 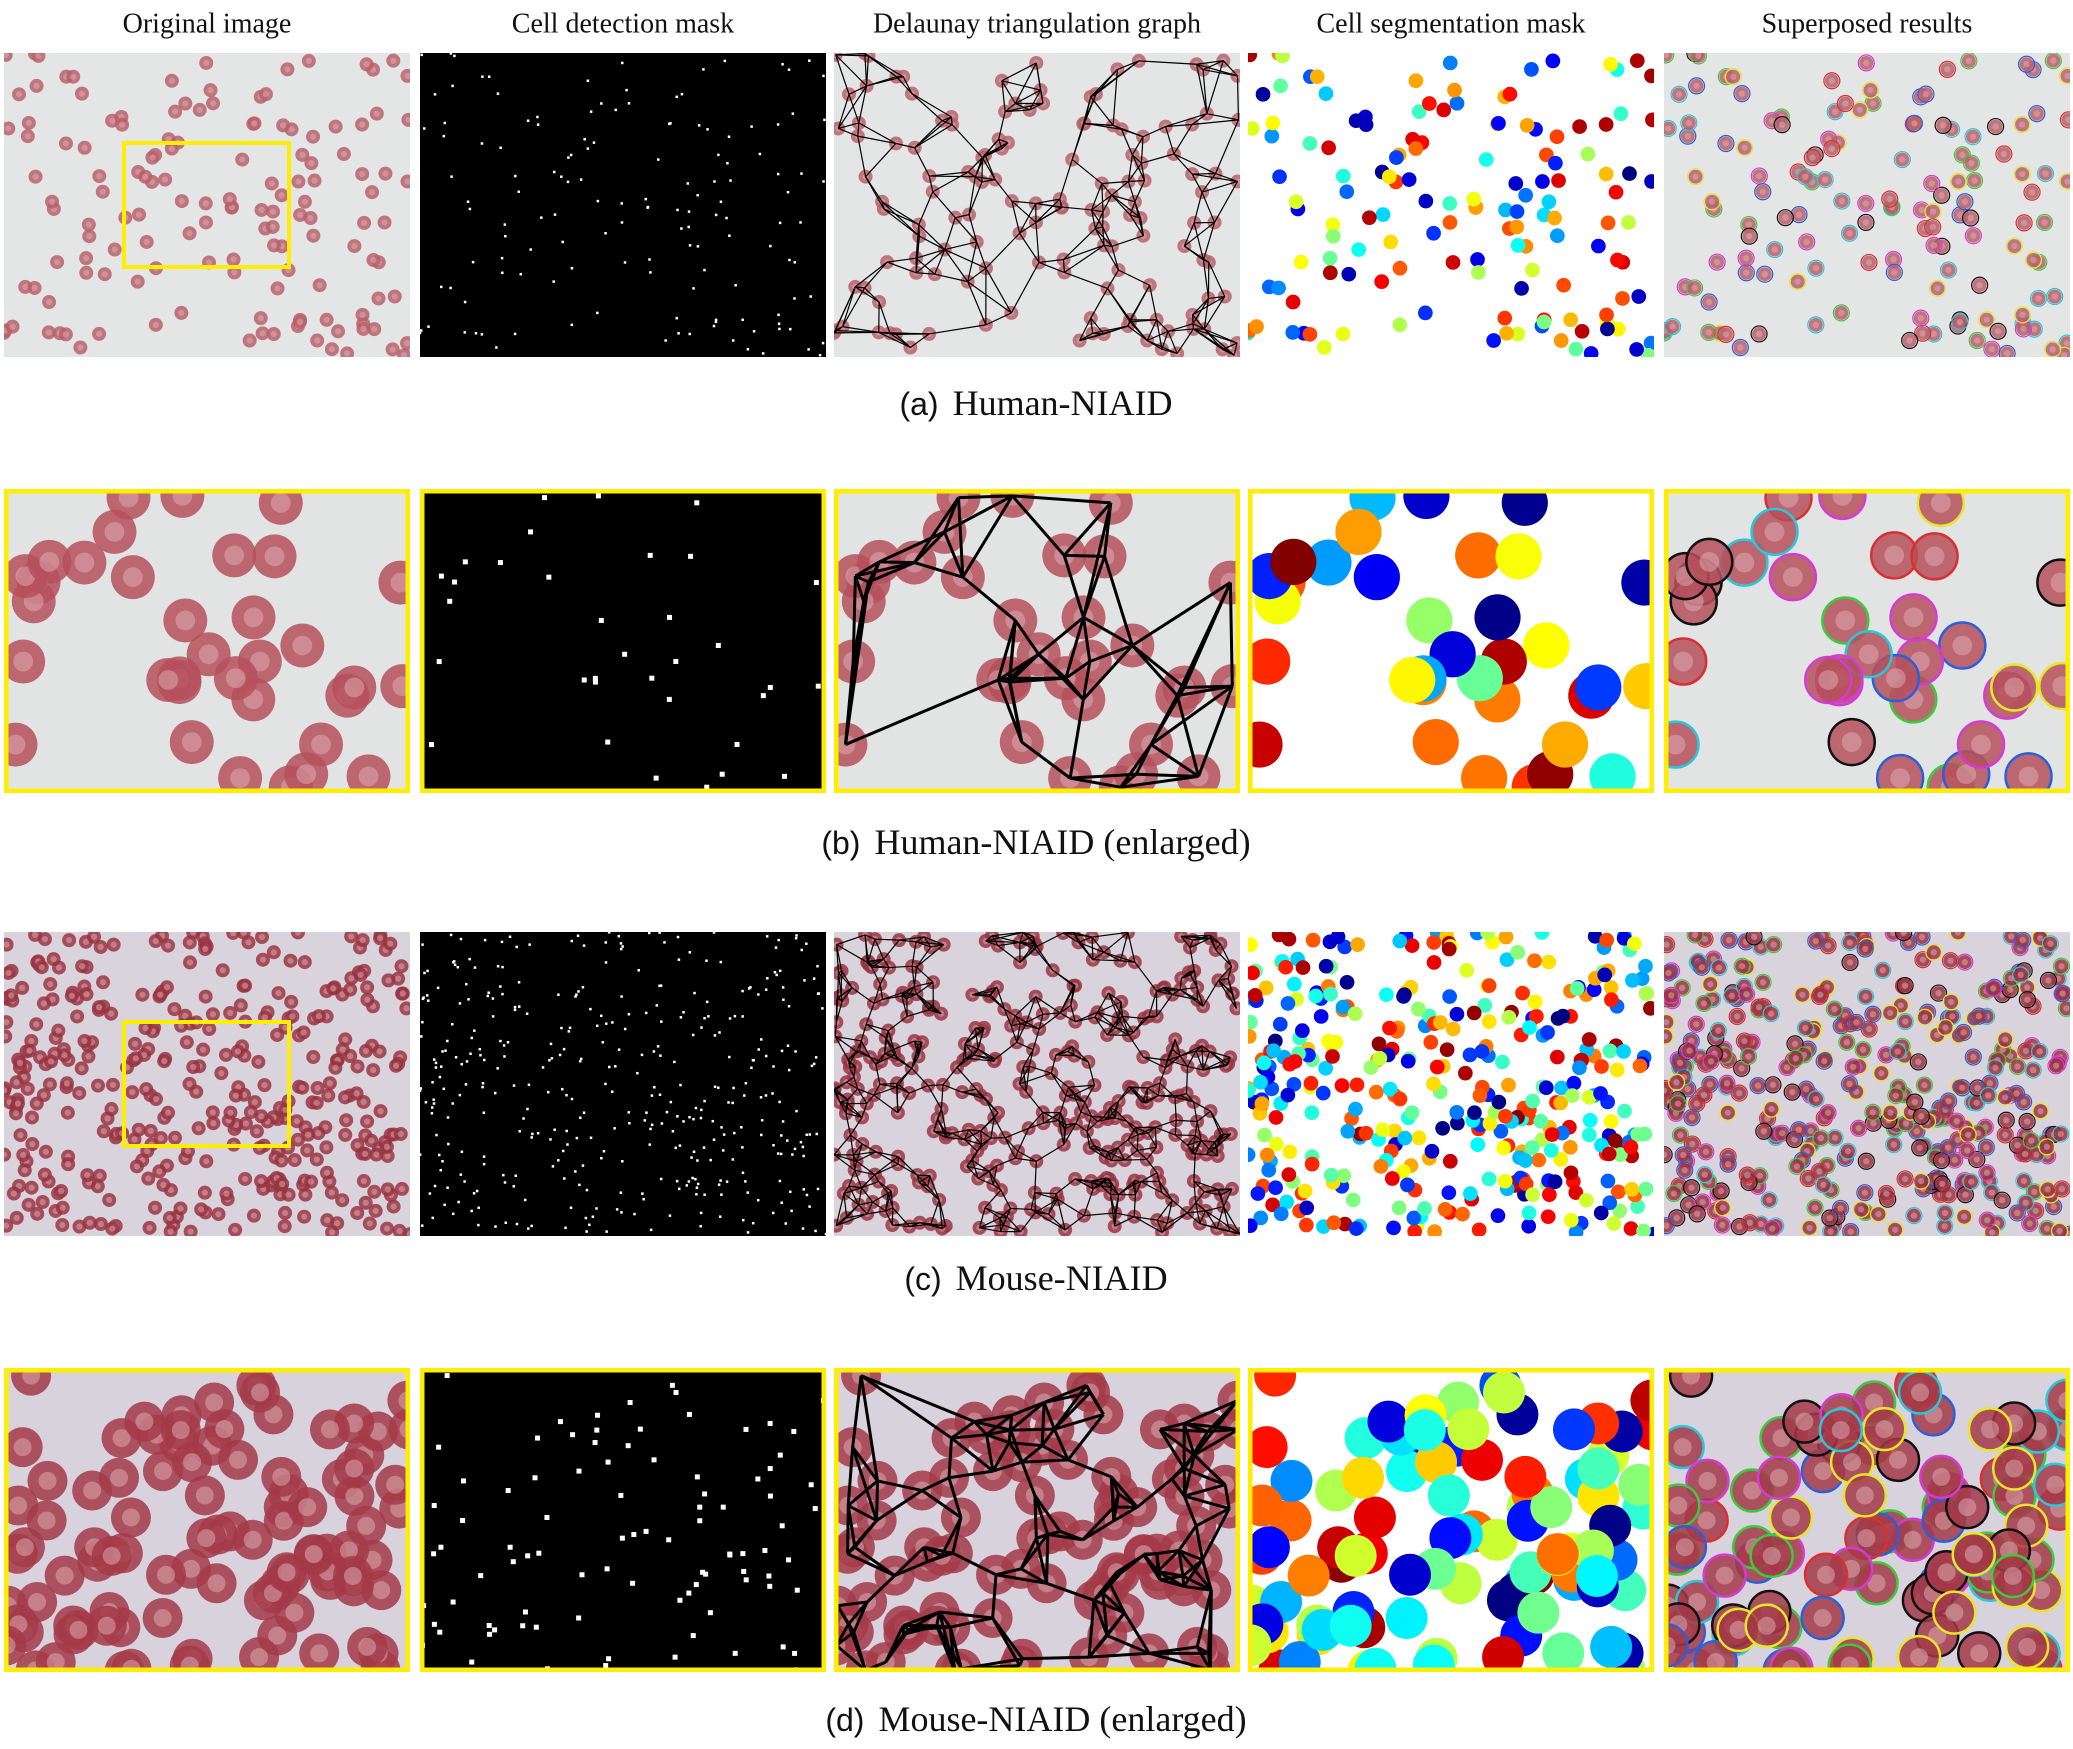 I want to click on caption-label: (a), so click(x=918, y=404).